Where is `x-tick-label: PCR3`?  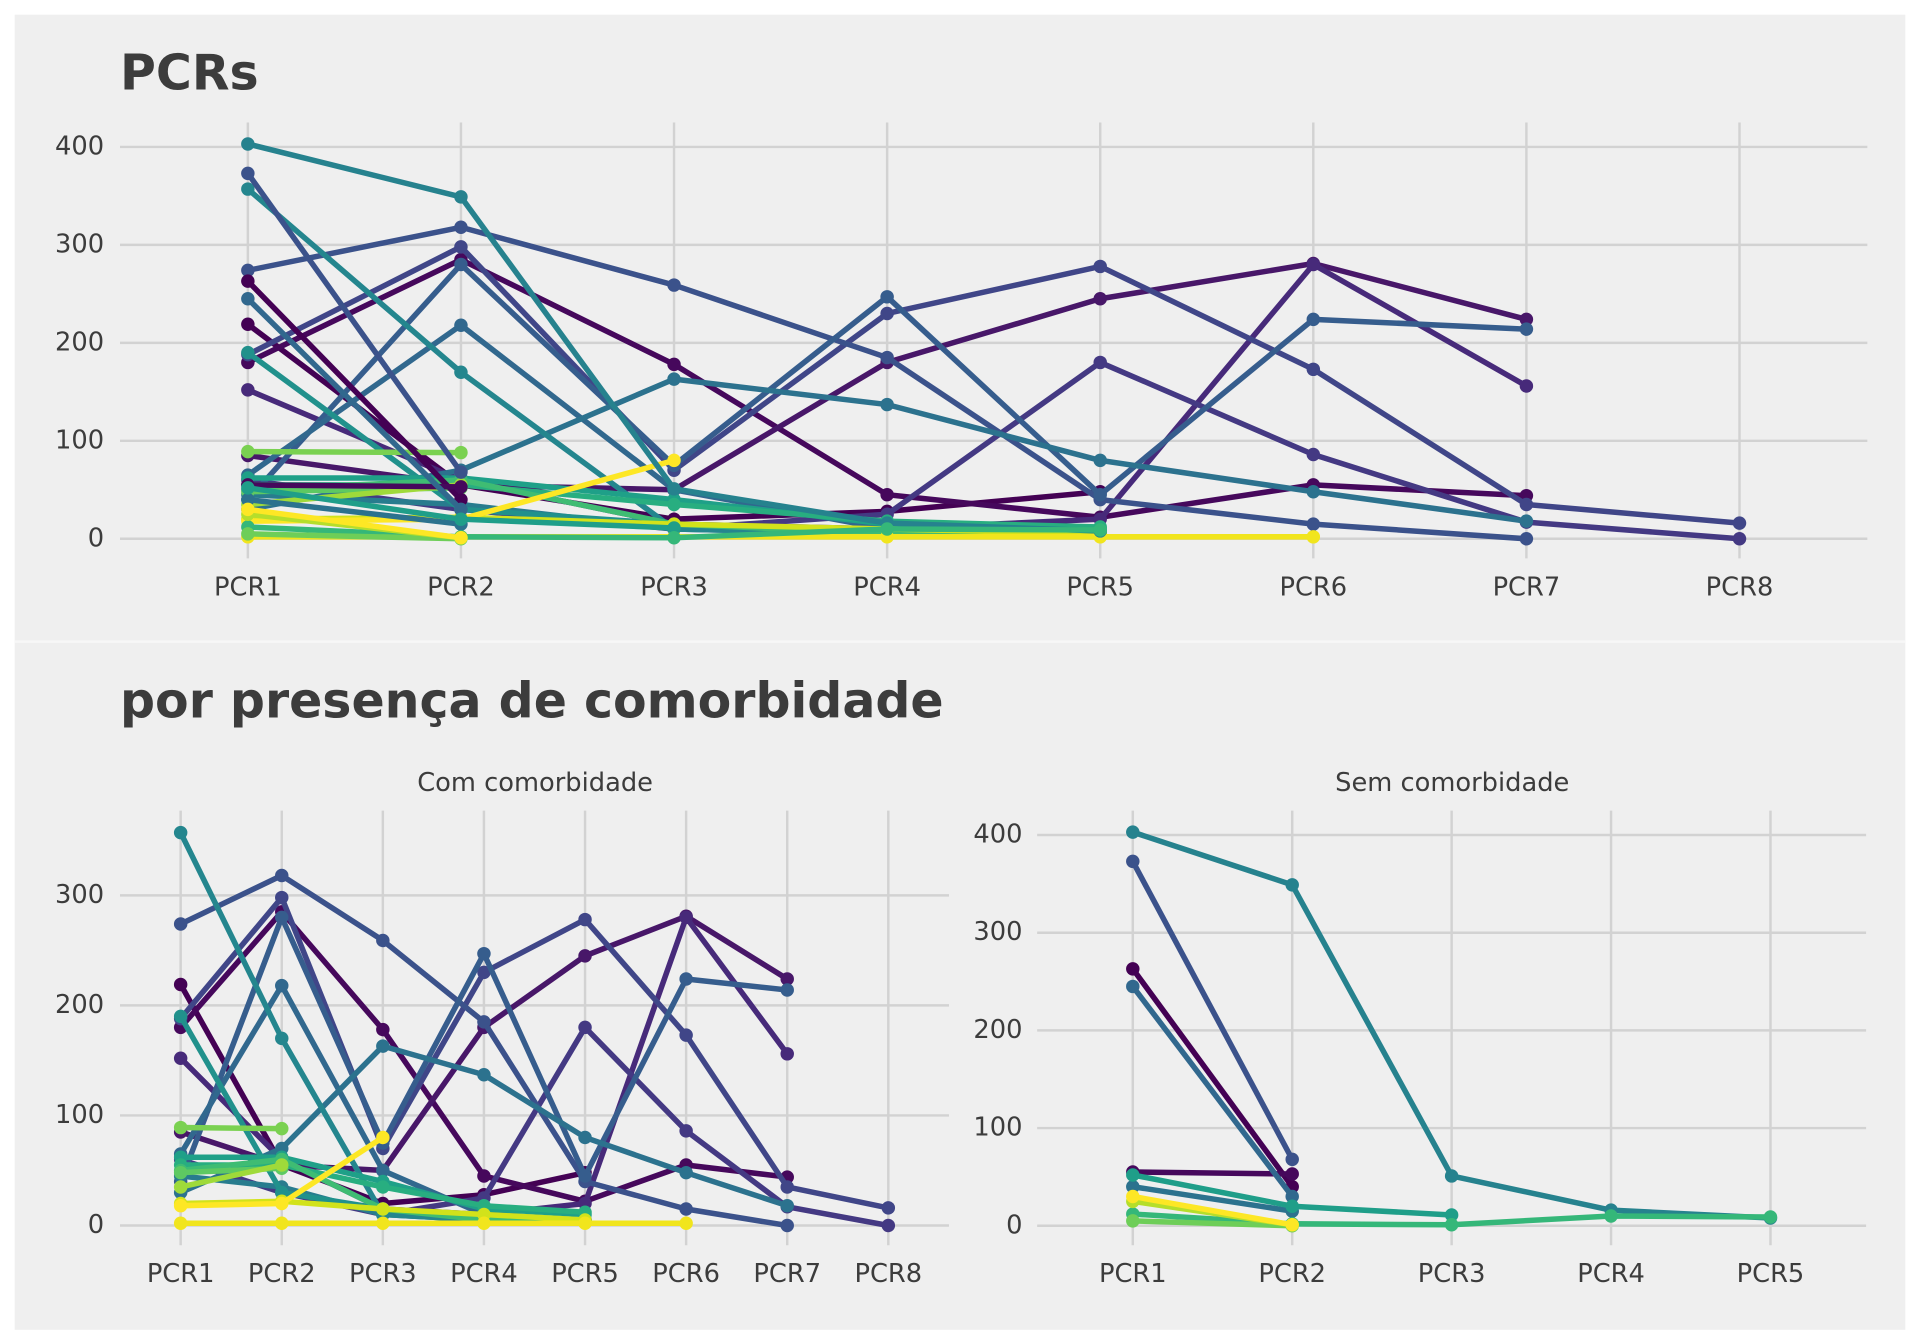
x-tick-label: PCR3 is located at coordinates (1452, 1274).